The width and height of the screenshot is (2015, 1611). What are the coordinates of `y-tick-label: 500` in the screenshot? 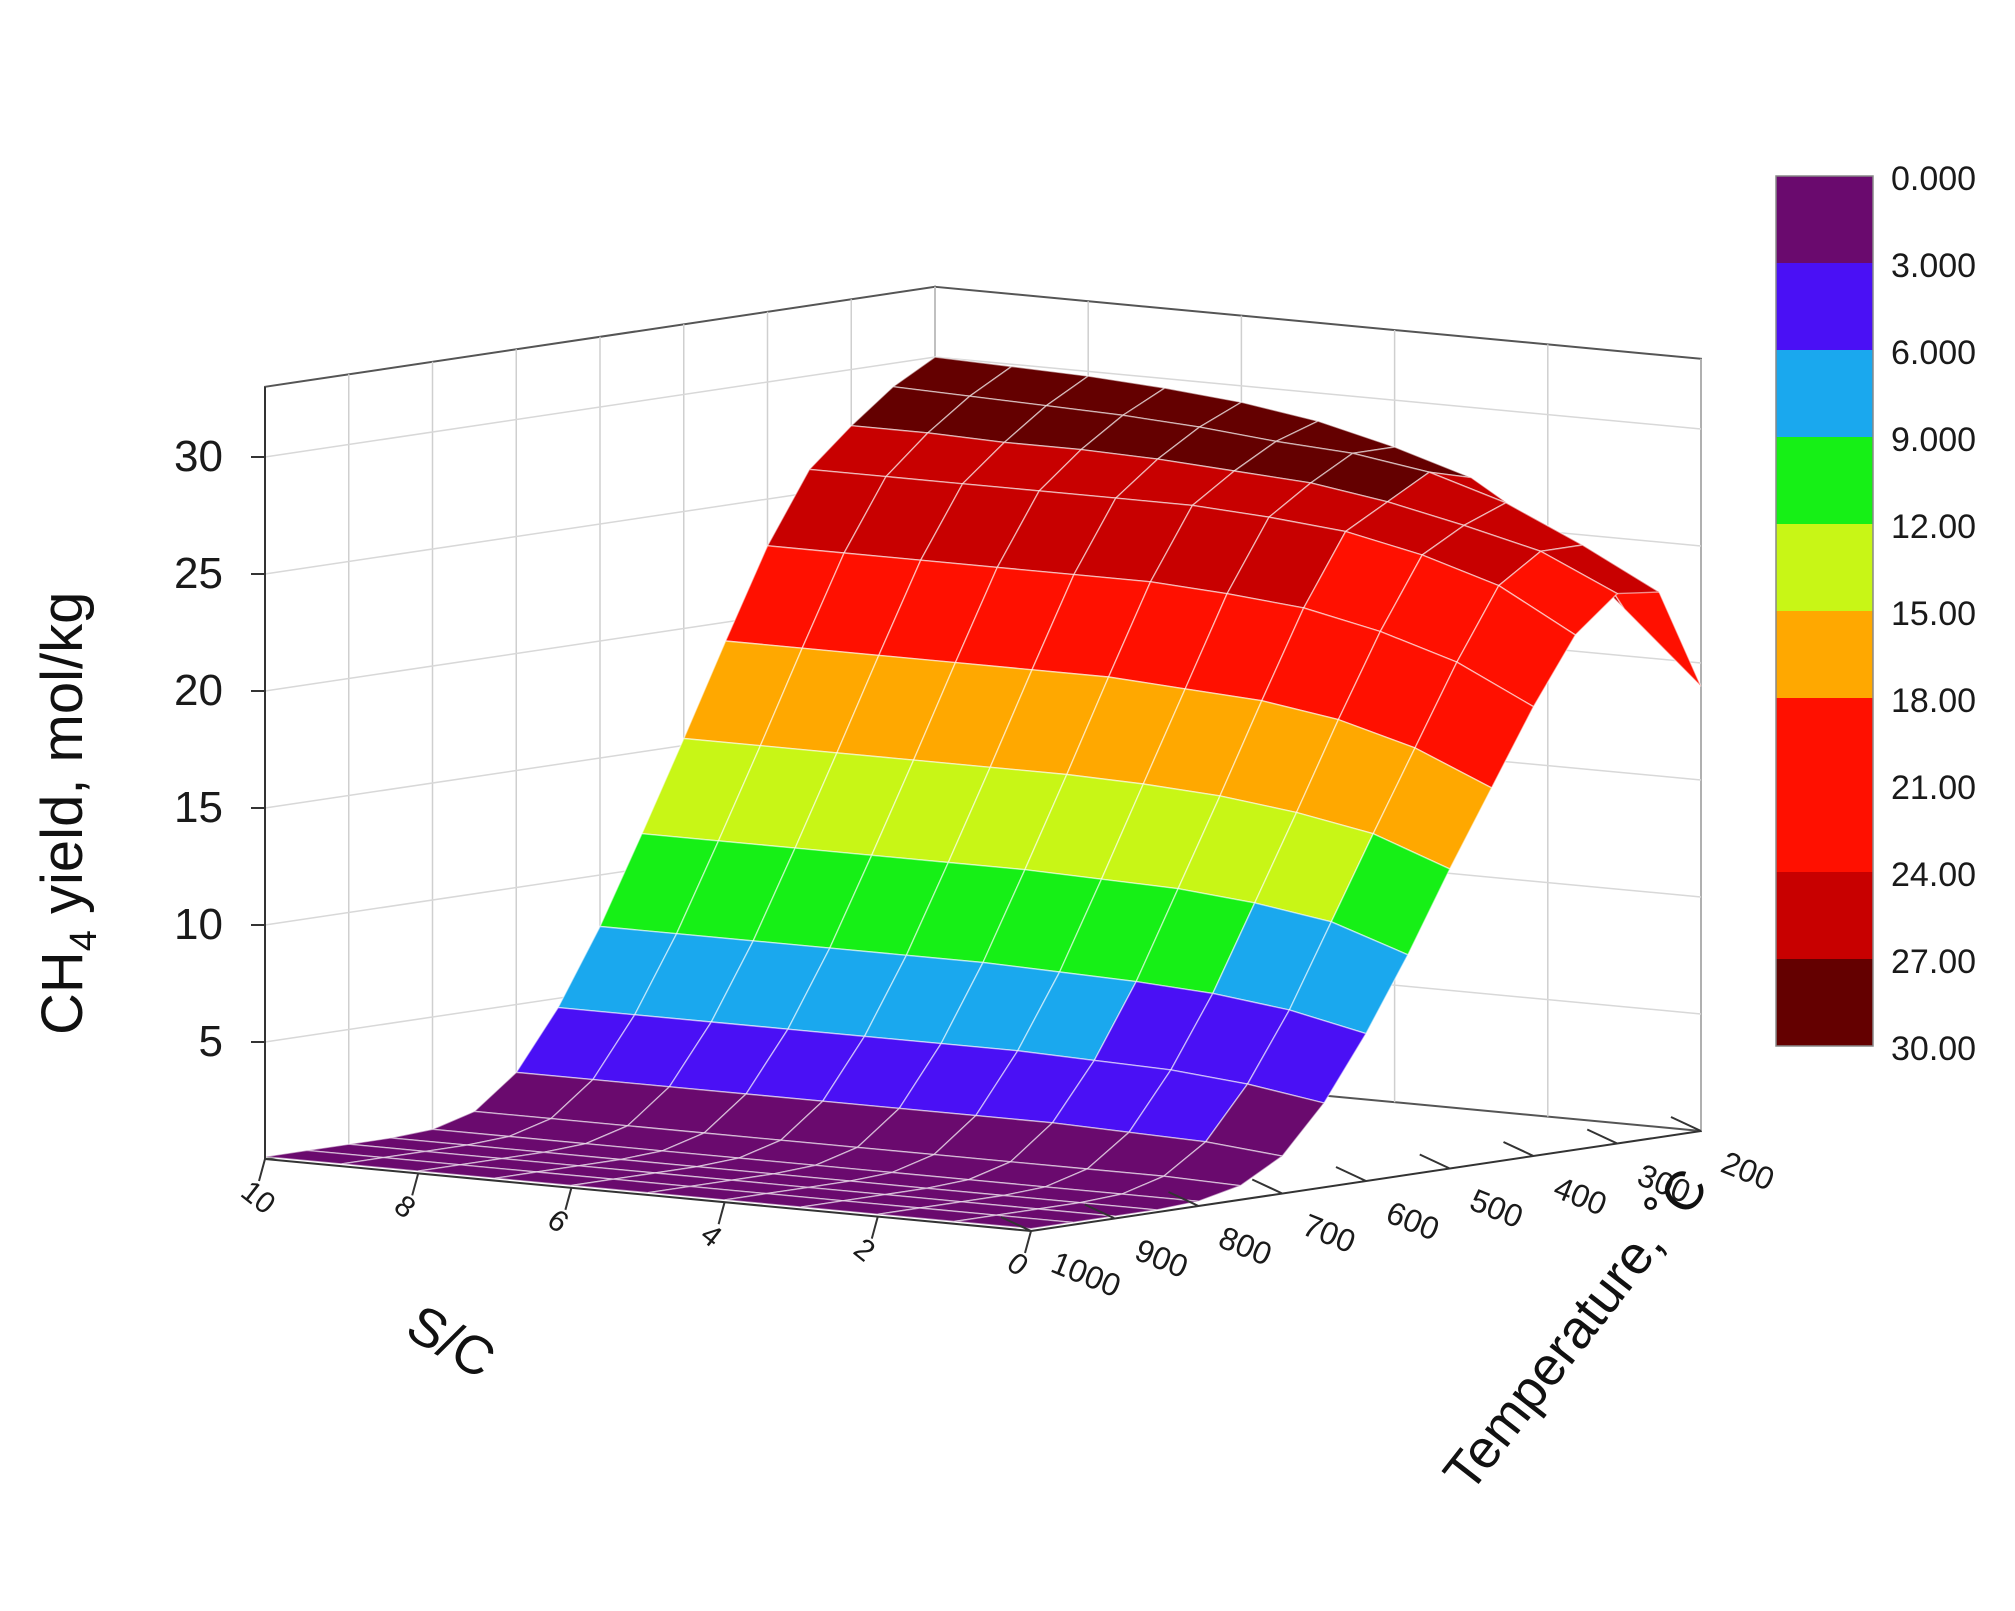 It's located at (1496, 1208).